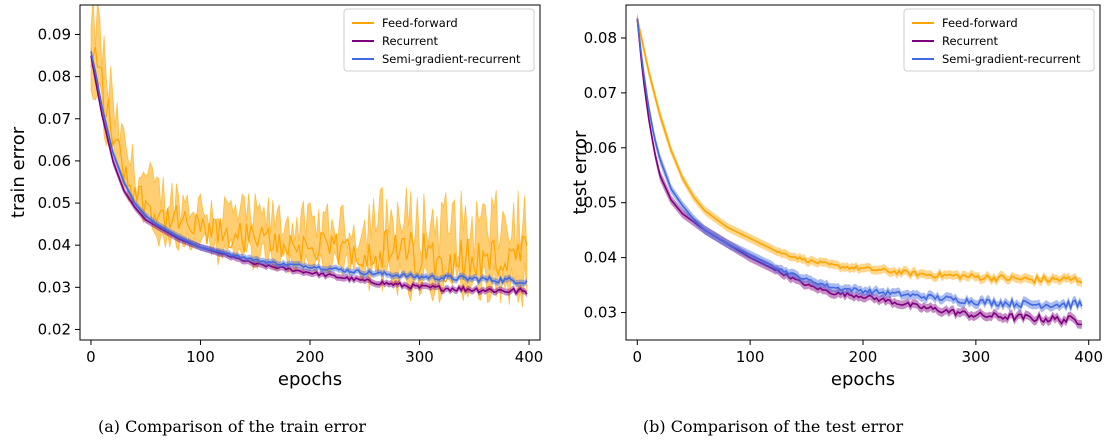  What do you see at coordinates (54, 34) in the screenshot?
I see `y-tick-label: 0.09` at bounding box center [54, 34].